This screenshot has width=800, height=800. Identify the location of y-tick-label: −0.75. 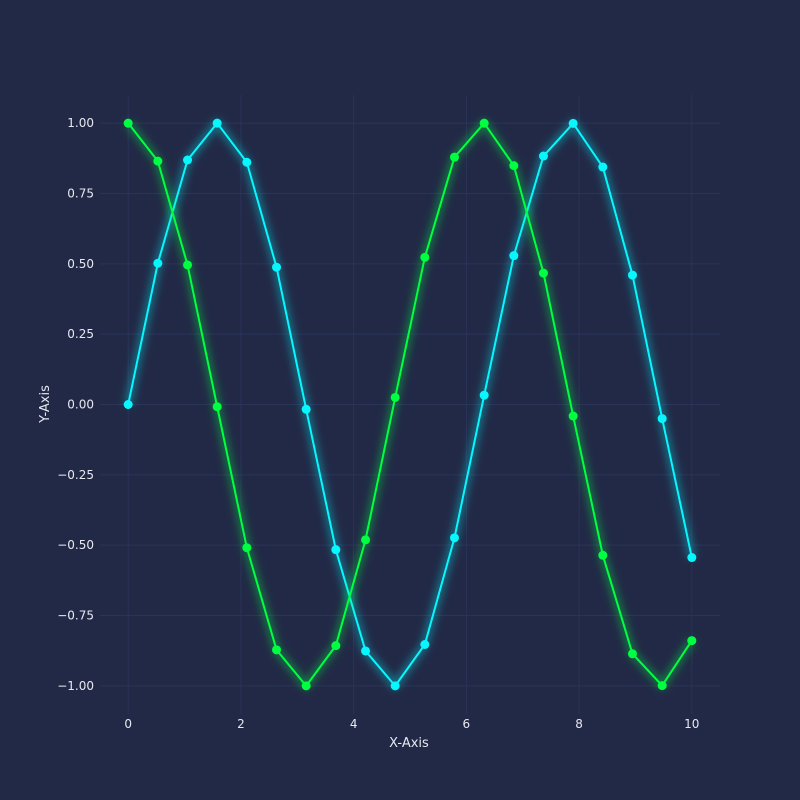
(75, 616).